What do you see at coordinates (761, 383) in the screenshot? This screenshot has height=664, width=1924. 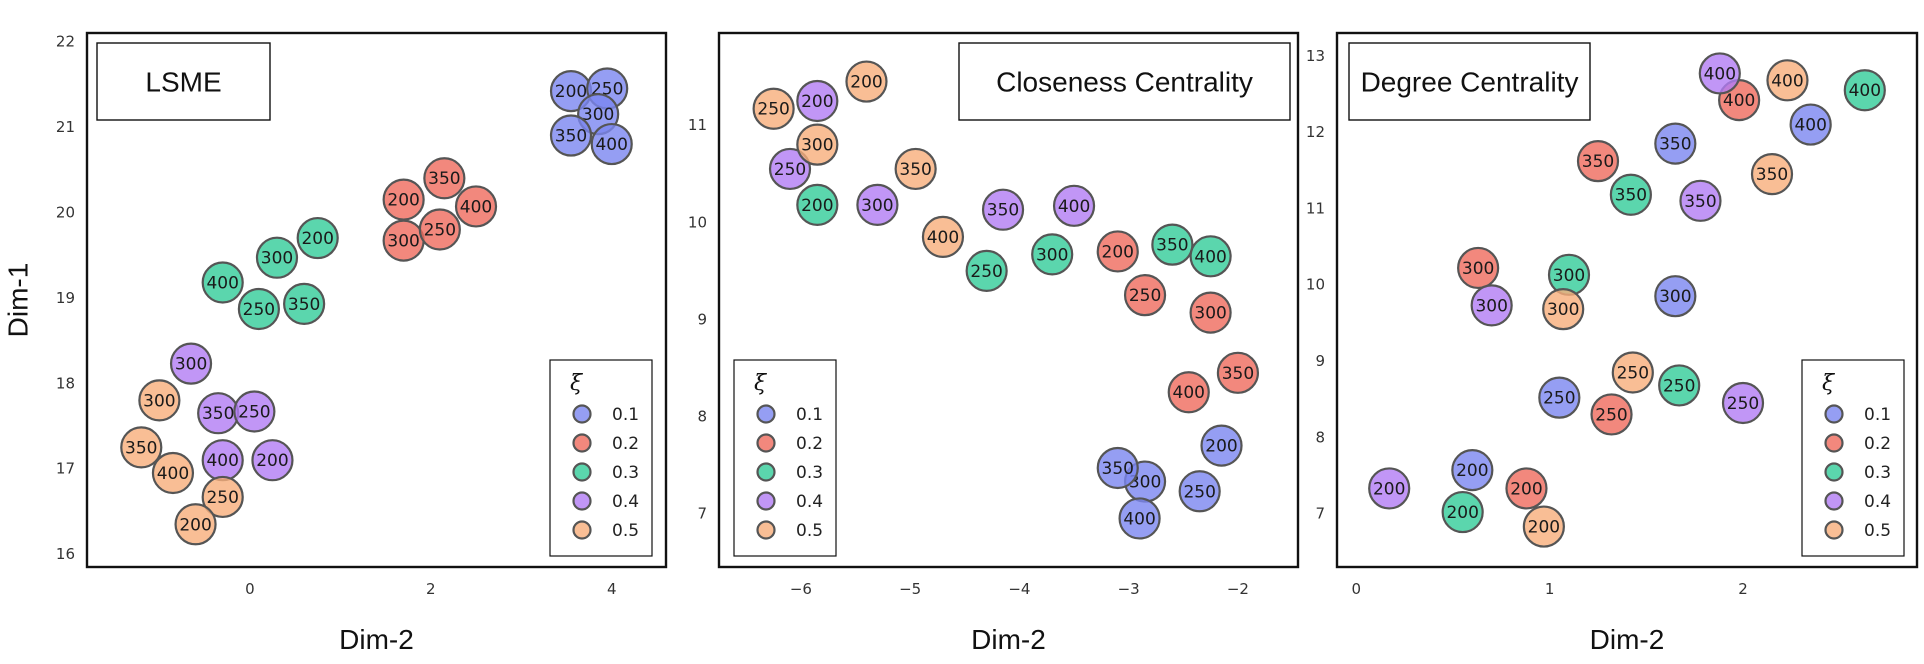 I see `legend-title: ξ` at bounding box center [761, 383].